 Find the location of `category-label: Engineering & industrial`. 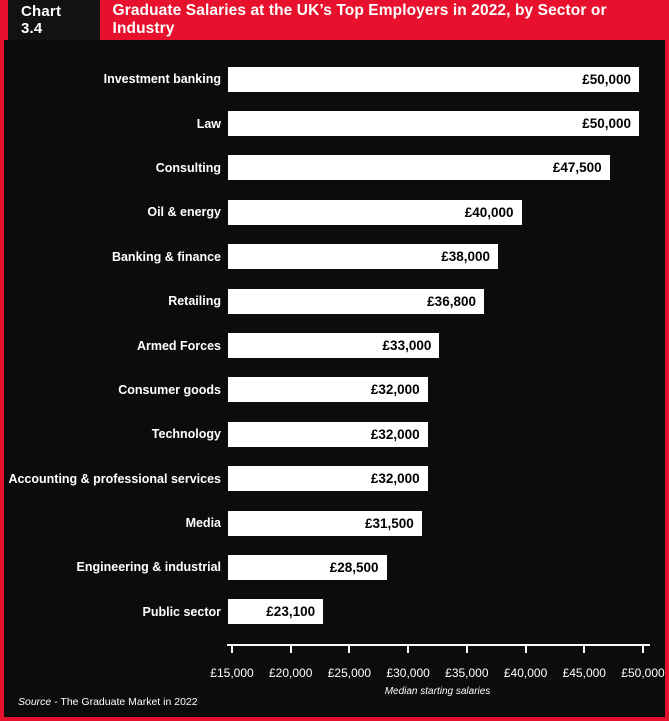

category-label: Engineering & industrial is located at coordinates (148, 567).